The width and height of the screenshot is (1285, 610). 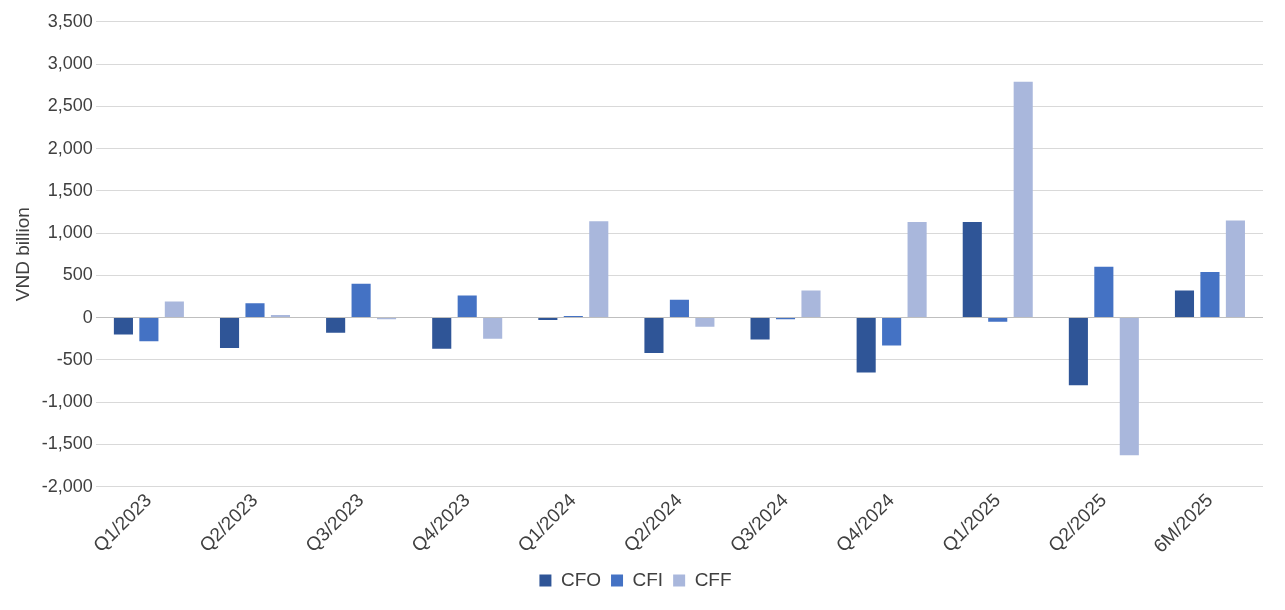 I want to click on y-tick-label: 3,000, so click(x=70, y=63).